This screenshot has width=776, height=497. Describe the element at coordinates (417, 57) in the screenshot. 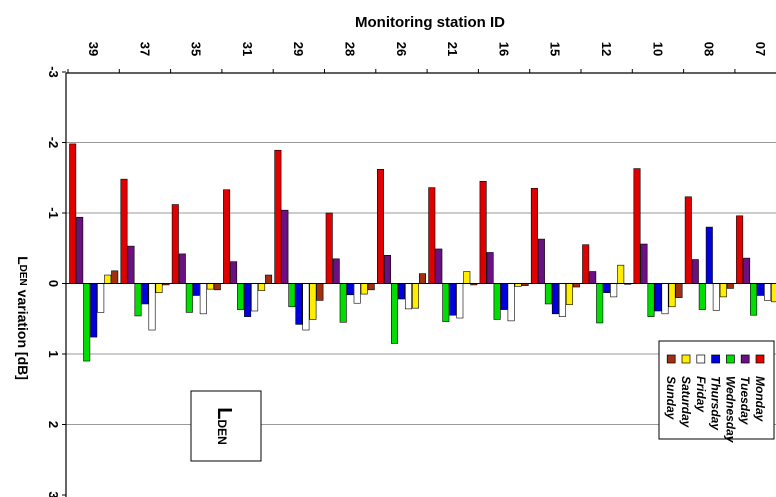

I see `x-tick-labels: 39 37 35 31 29 28 26 21 16 15 12 10 08 07` at that location.